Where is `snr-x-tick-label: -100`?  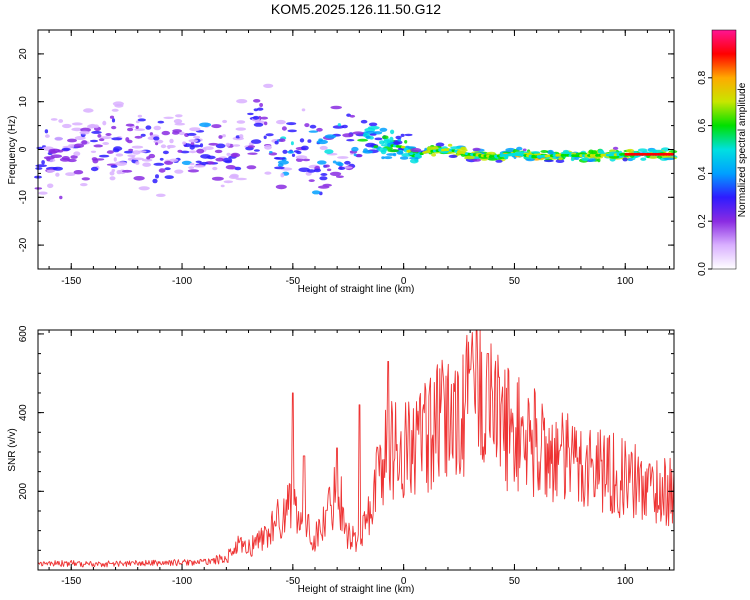
snr-x-tick-label: -100 is located at coordinates (182, 581).